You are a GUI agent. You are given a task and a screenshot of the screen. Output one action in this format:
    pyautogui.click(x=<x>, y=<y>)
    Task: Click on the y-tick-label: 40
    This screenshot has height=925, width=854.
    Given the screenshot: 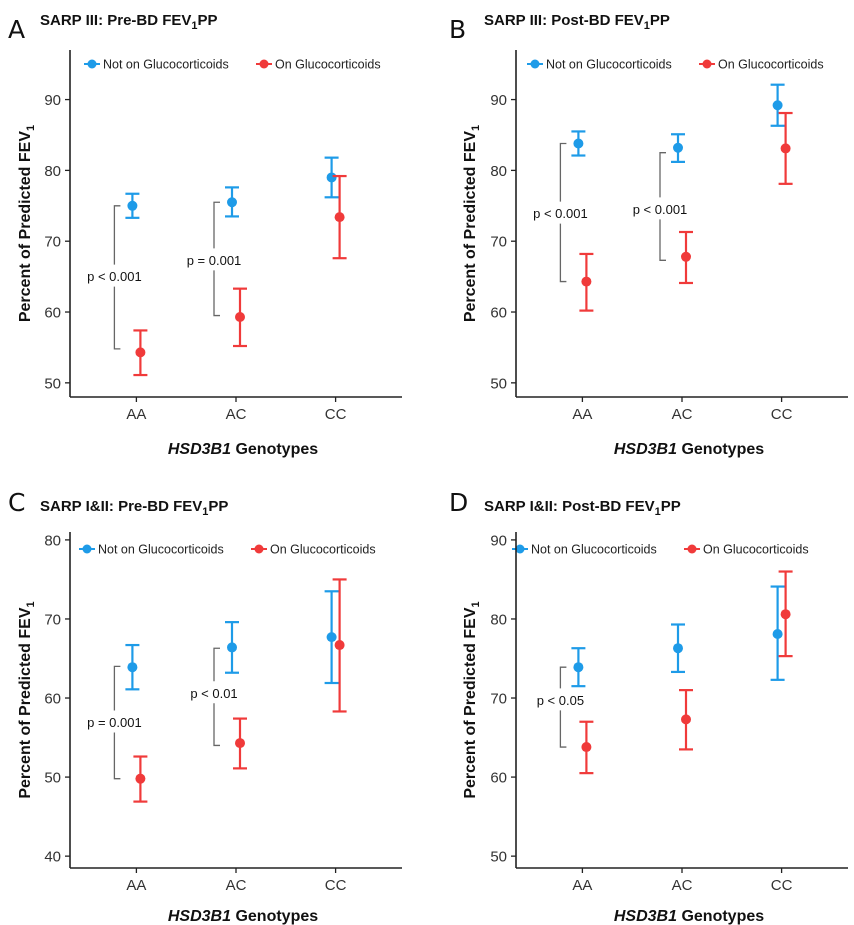 What is the action you would take?
    pyautogui.click(x=52, y=857)
    